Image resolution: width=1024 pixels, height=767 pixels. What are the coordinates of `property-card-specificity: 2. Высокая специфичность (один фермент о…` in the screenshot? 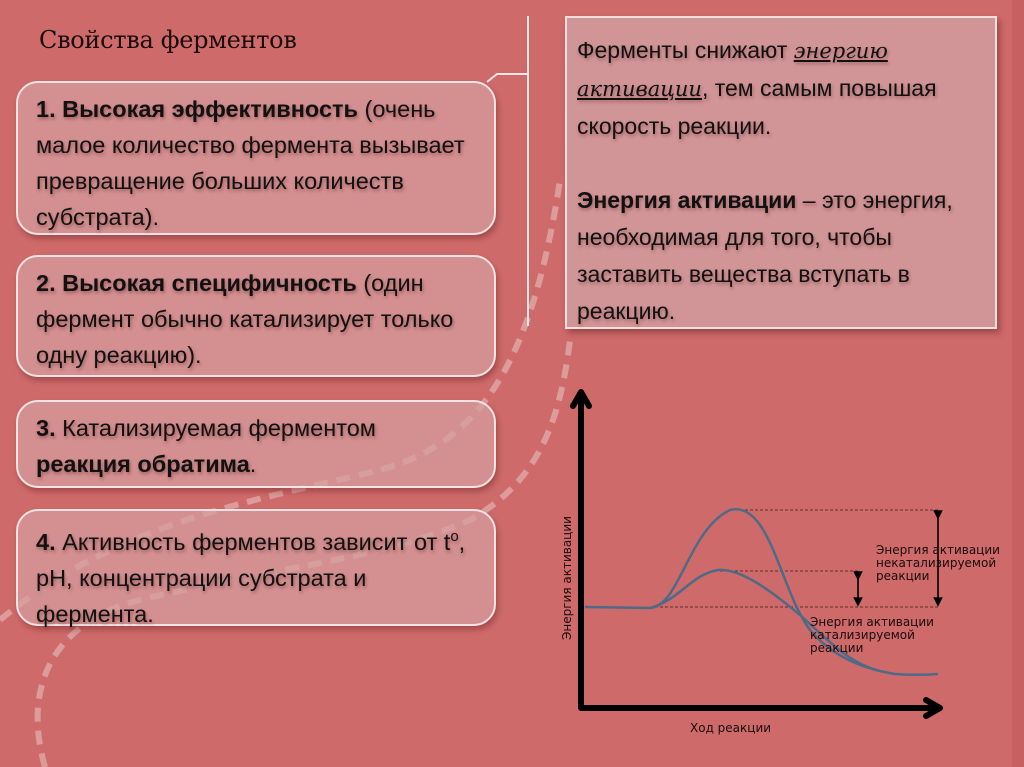 It's located at (256, 316).